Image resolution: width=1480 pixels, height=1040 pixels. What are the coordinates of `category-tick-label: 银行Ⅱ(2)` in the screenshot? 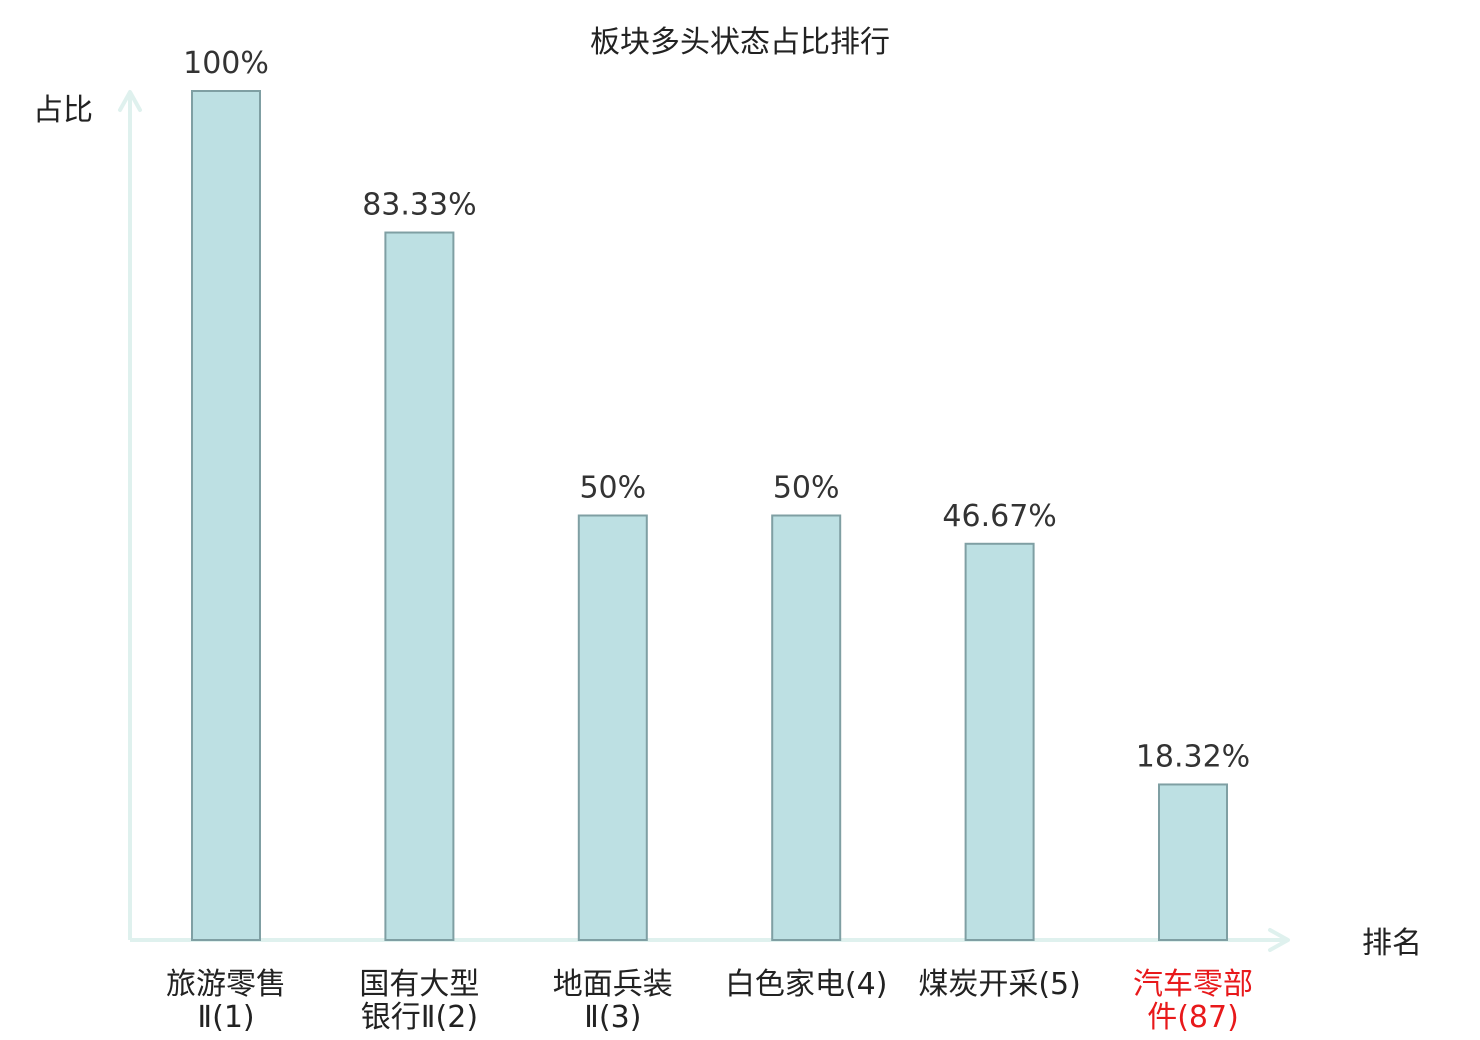 It's located at (419, 1017).